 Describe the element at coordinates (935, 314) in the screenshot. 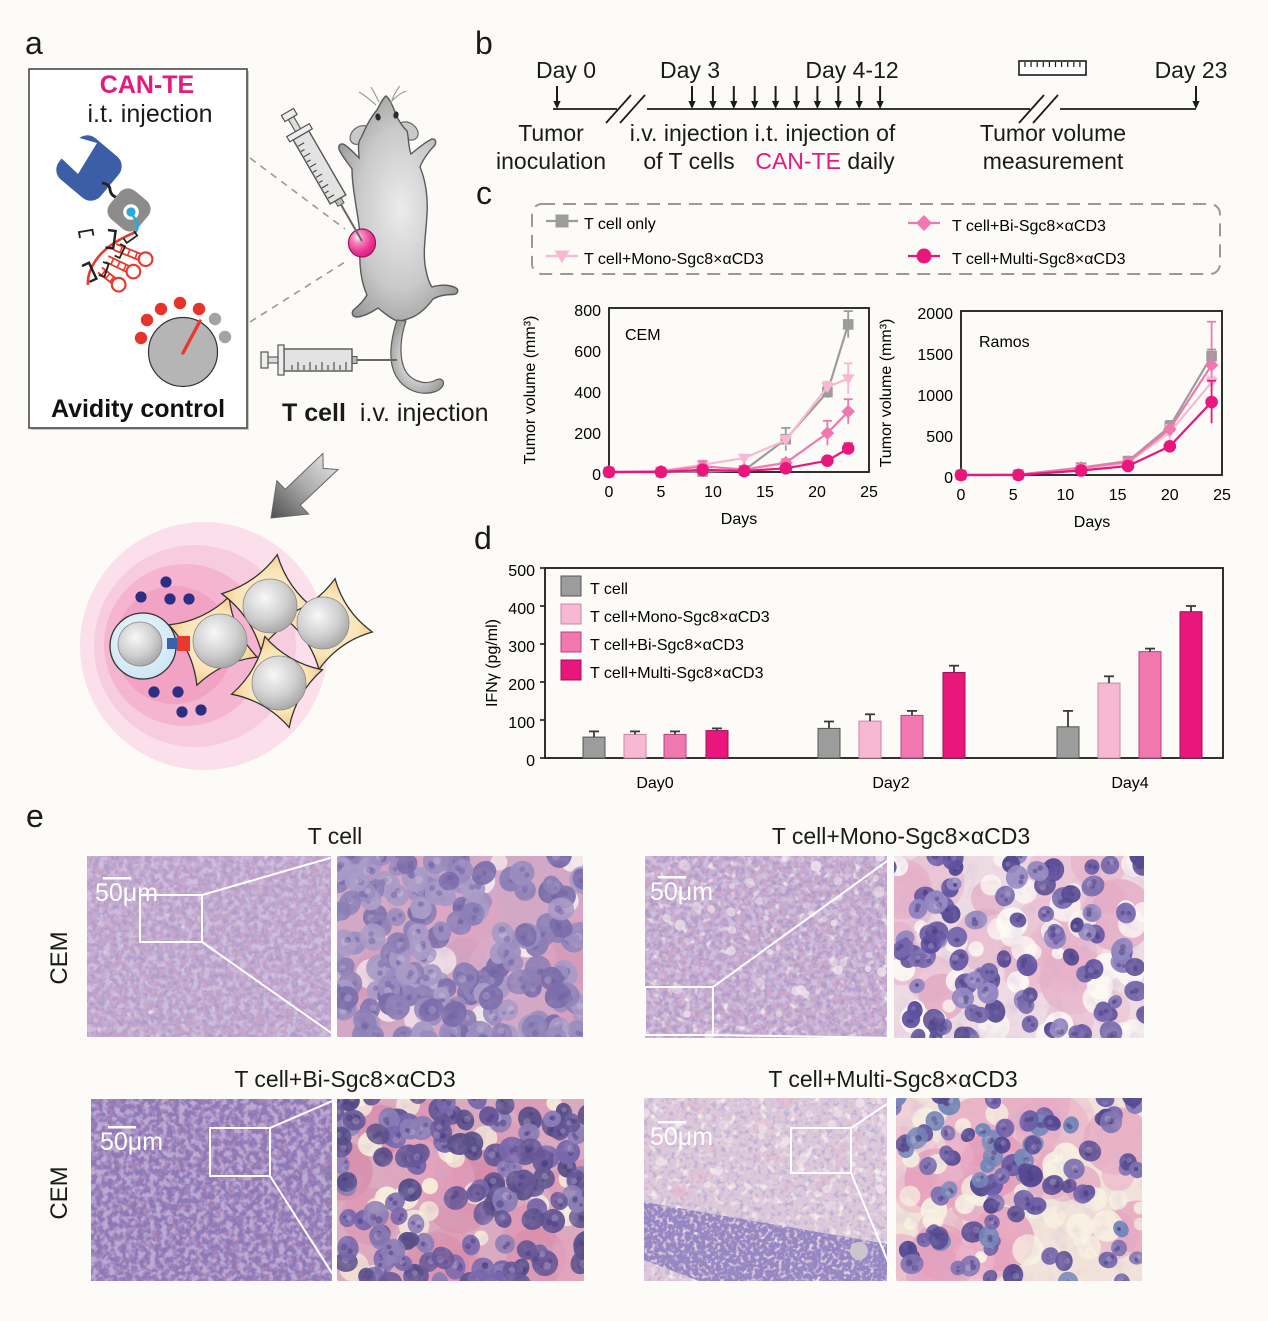

I see `svg-text: 2000` at that location.